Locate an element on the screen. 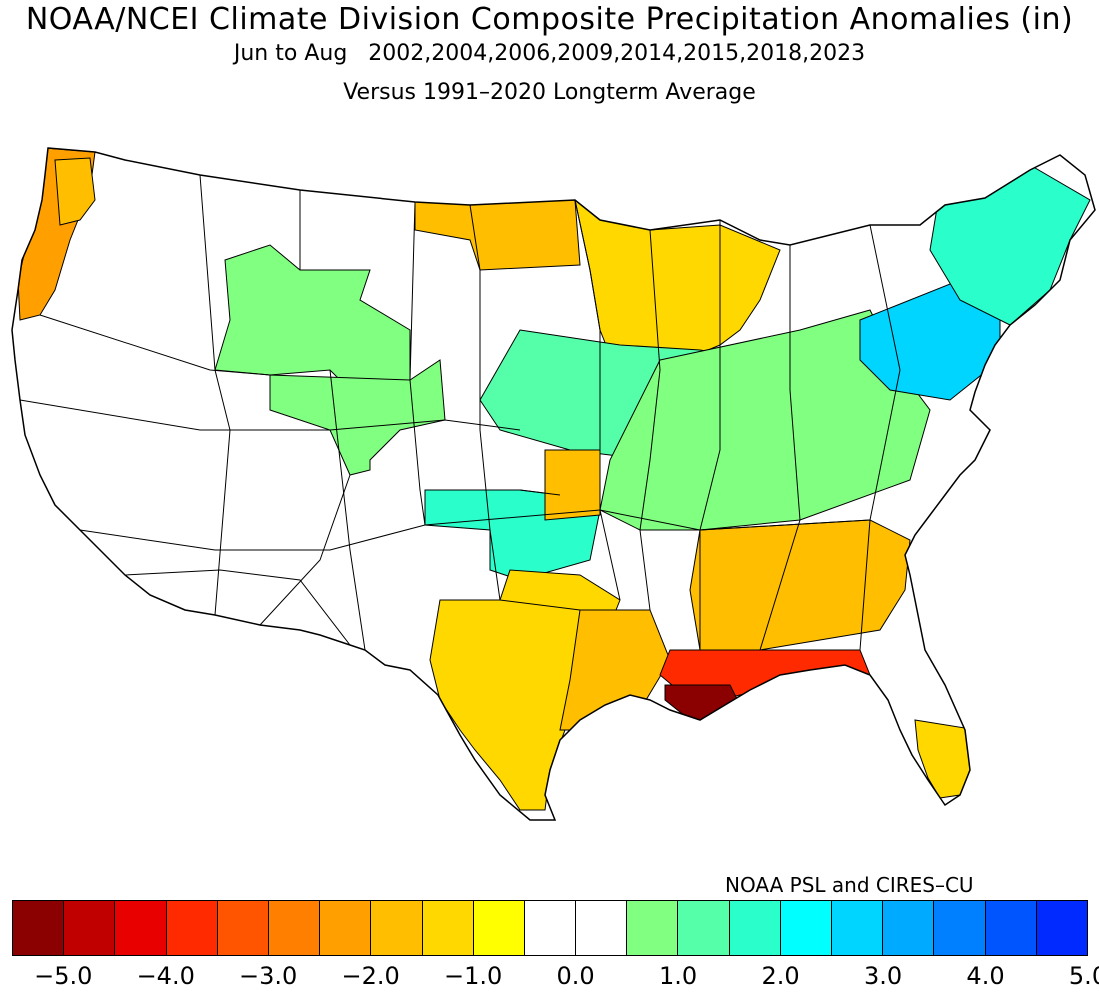  colorbar-tick-label: −3.0 is located at coordinates (268, 976).